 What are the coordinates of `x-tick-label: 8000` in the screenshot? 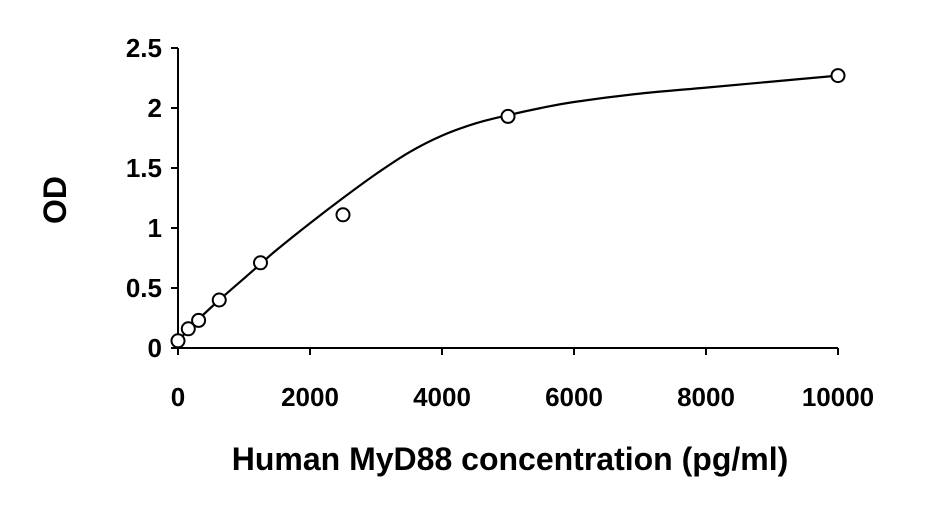 It's located at (706, 397).